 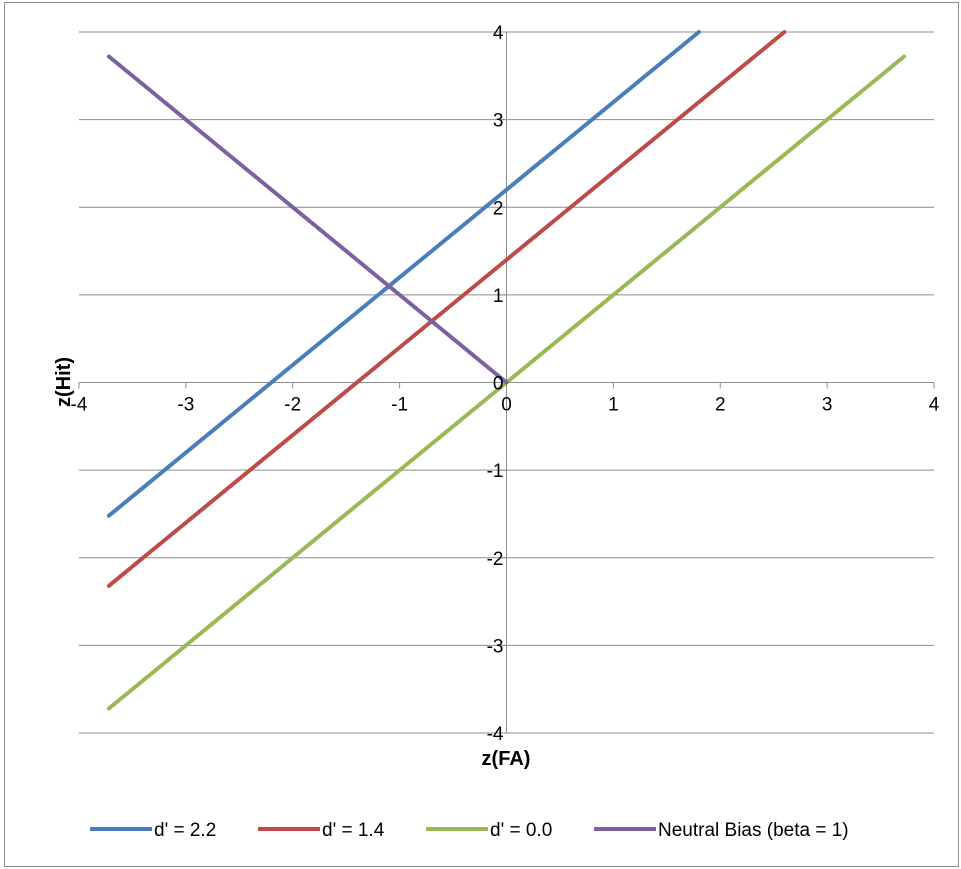 What do you see at coordinates (495, 734) in the screenshot?
I see `y-tick-label: -4` at bounding box center [495, 734].